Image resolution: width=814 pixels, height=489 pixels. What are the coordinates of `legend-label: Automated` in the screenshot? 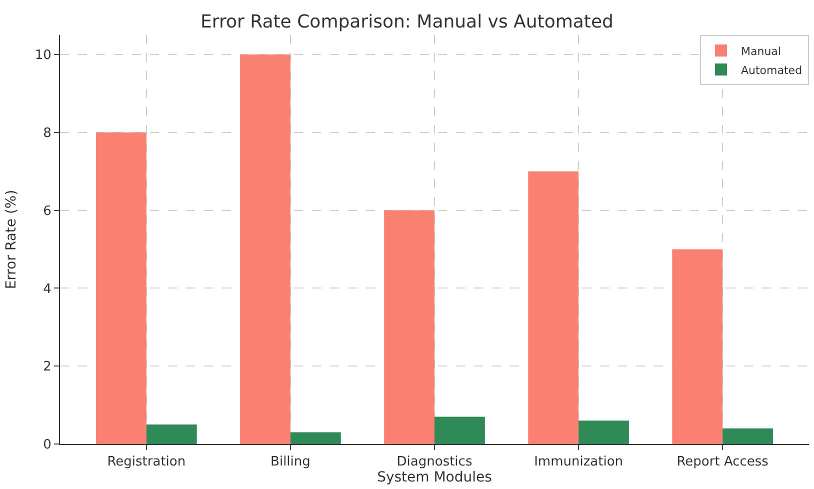 It's located at (771, 70).